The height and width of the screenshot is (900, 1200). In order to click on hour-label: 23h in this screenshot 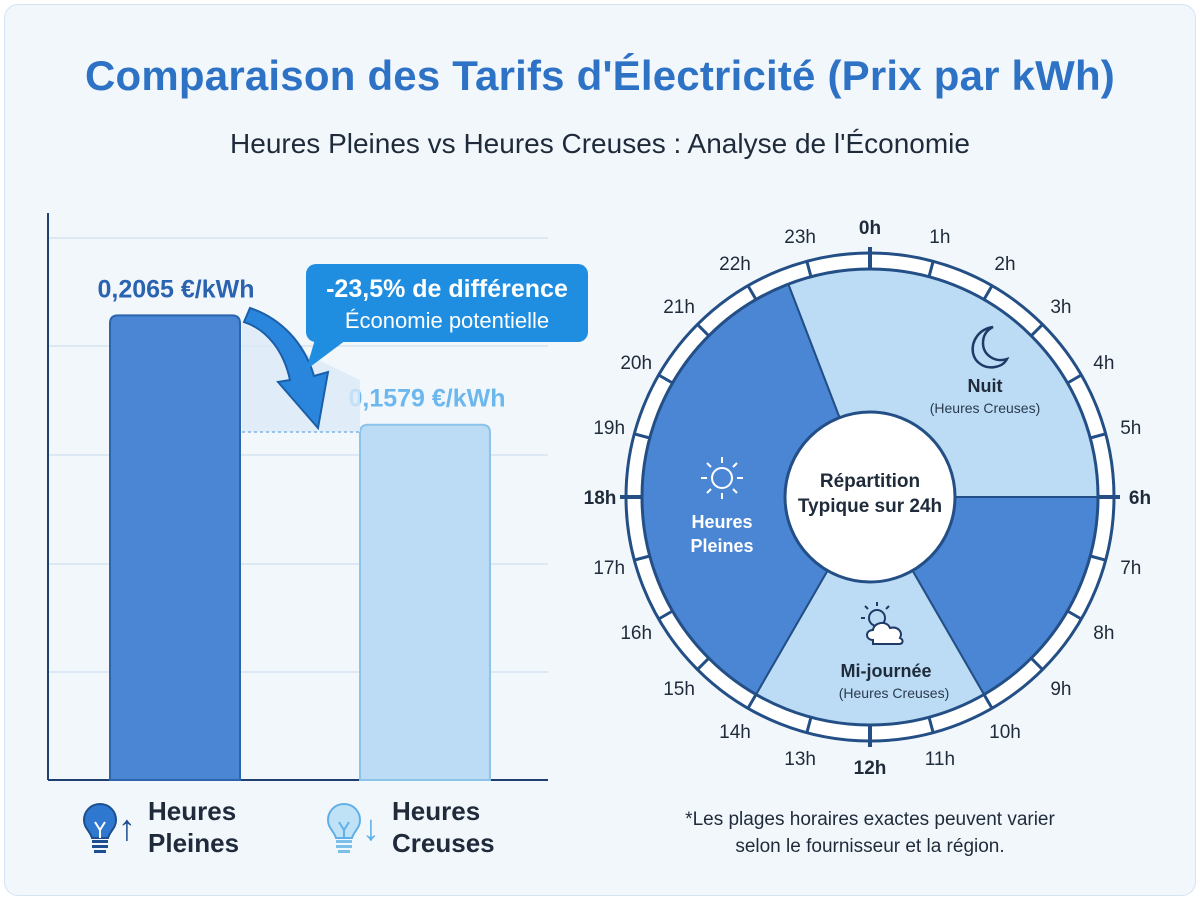, I will do `click(800, 237)`.